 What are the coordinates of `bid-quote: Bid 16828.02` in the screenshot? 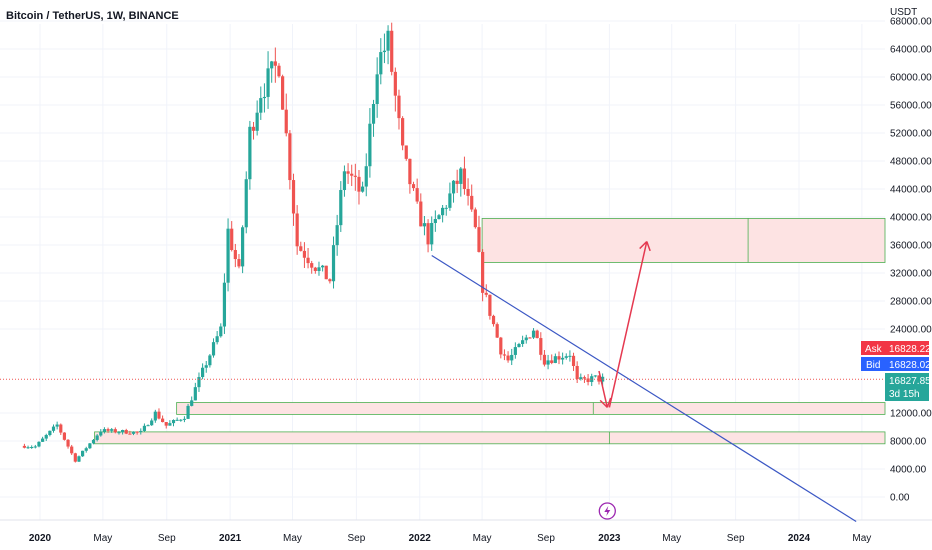 It's located at (896, 364).